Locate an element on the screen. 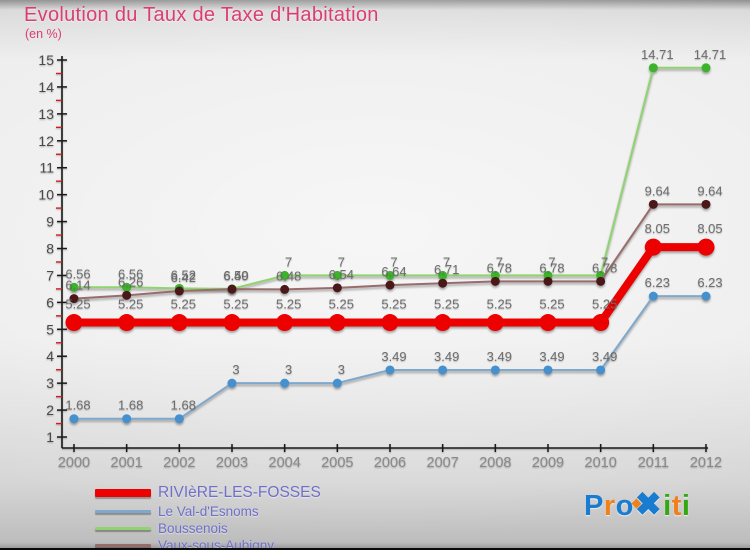 This screenshot has height=550, width=750. logo-letter: r is located at coordinates (609, 506).